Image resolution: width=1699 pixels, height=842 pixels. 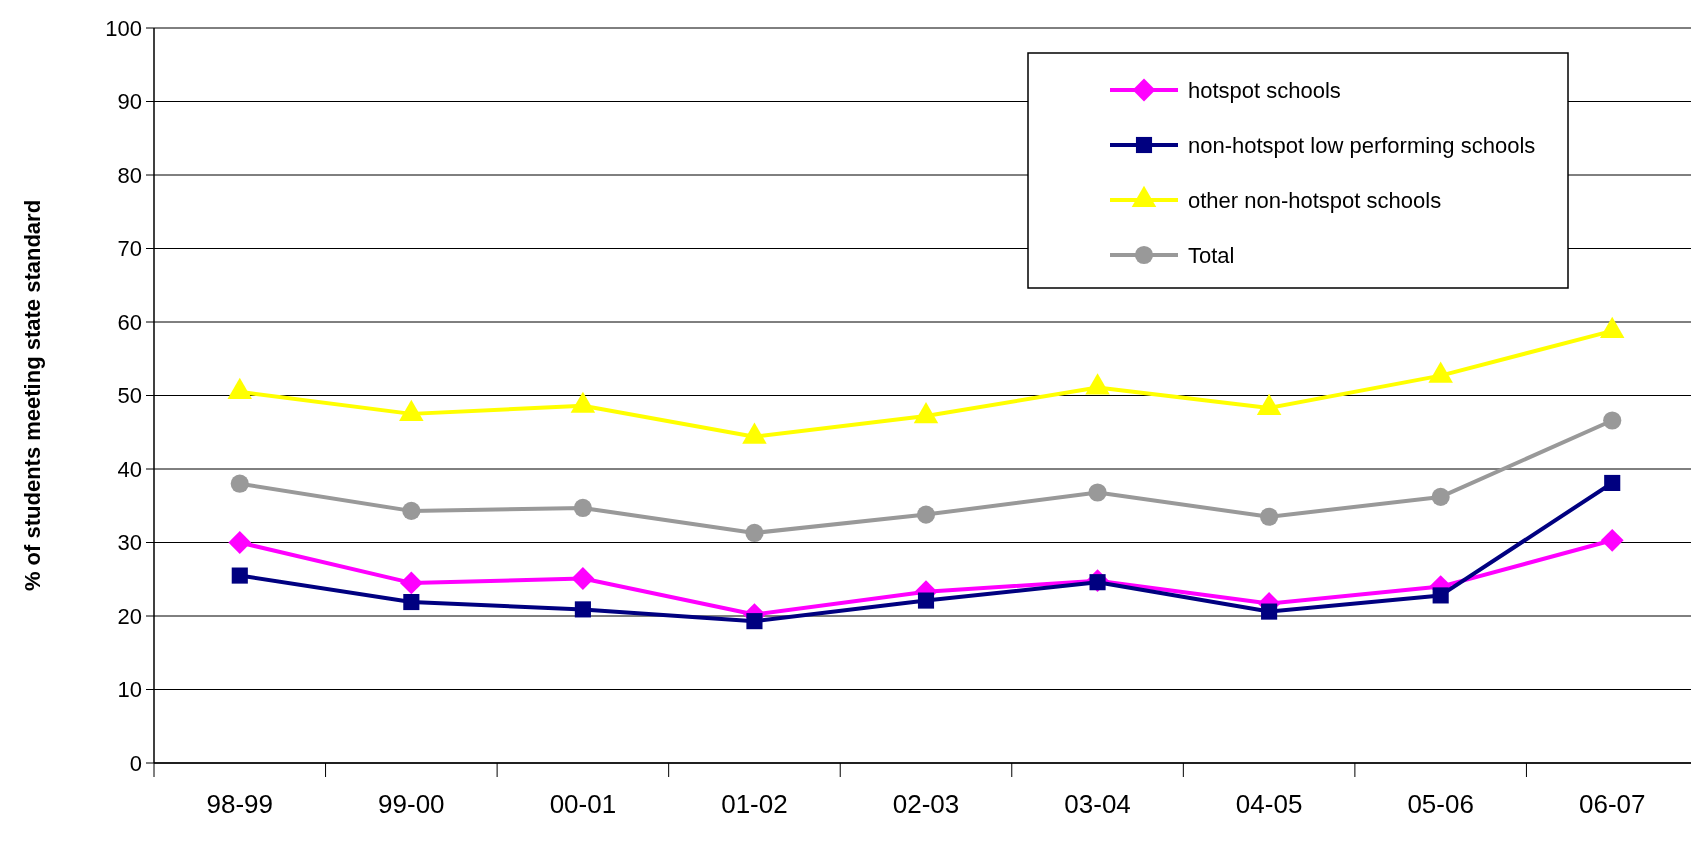 What do you see at coordinates (1264, 90) in the screenshot?
I see `legend-label: hotspot schools` at bounding box center [1264, 90].